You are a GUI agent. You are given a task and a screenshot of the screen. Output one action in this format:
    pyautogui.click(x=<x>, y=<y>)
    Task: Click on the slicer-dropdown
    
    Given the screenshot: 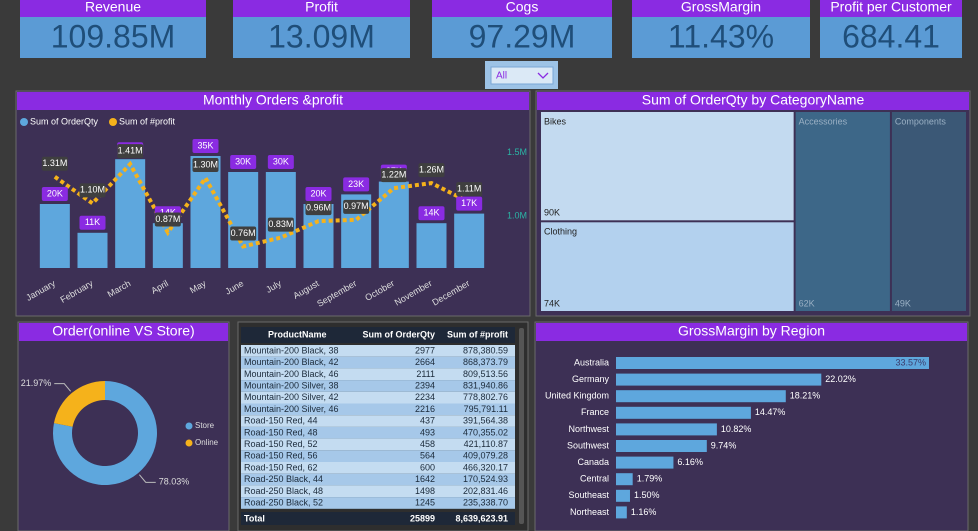 What is the action you would take?
    pyautogui.click(x=522, y=75)
    